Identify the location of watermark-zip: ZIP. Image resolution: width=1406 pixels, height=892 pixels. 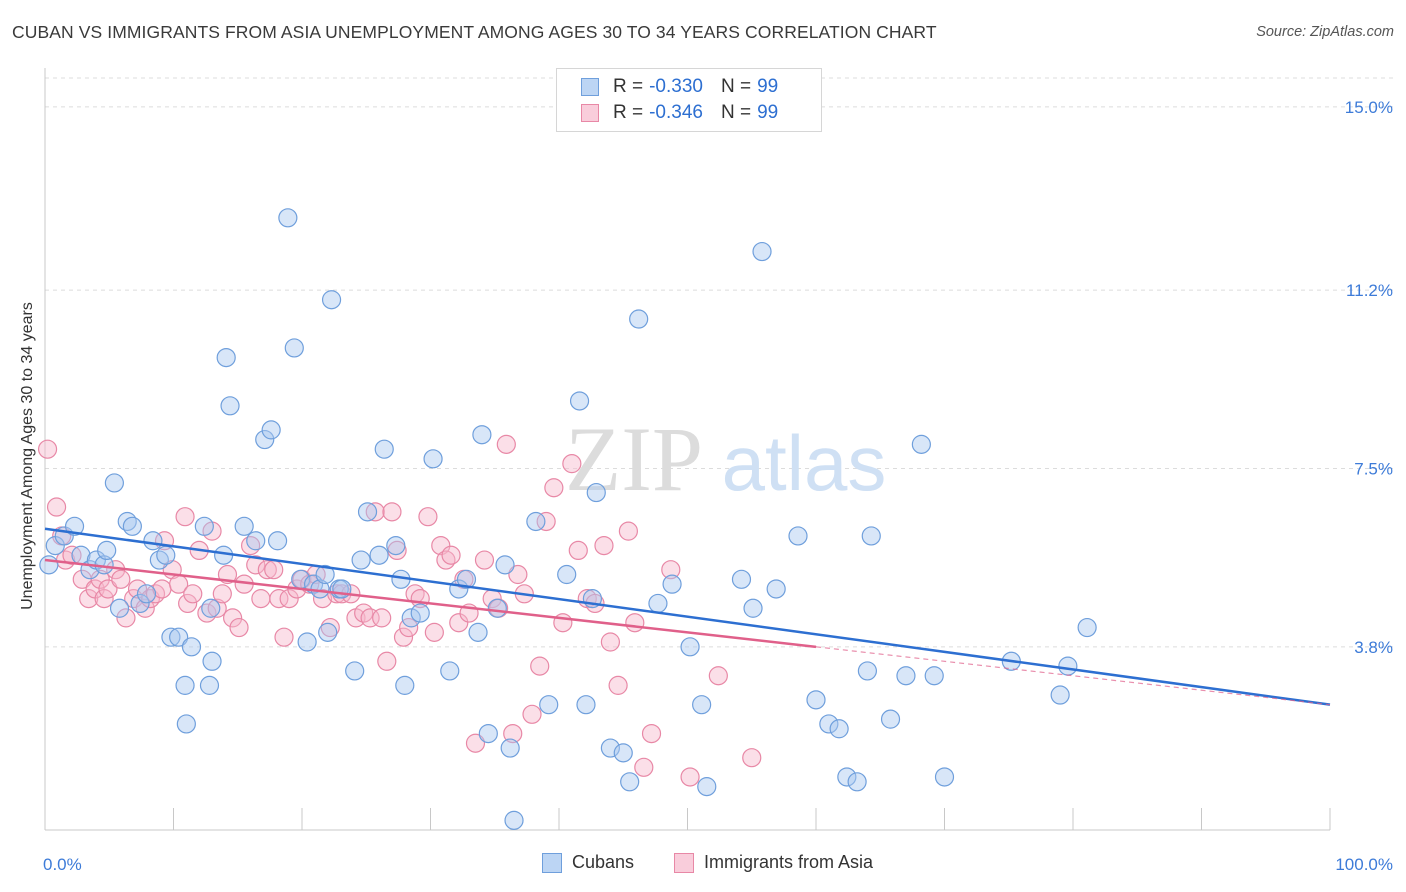
(634, 459).